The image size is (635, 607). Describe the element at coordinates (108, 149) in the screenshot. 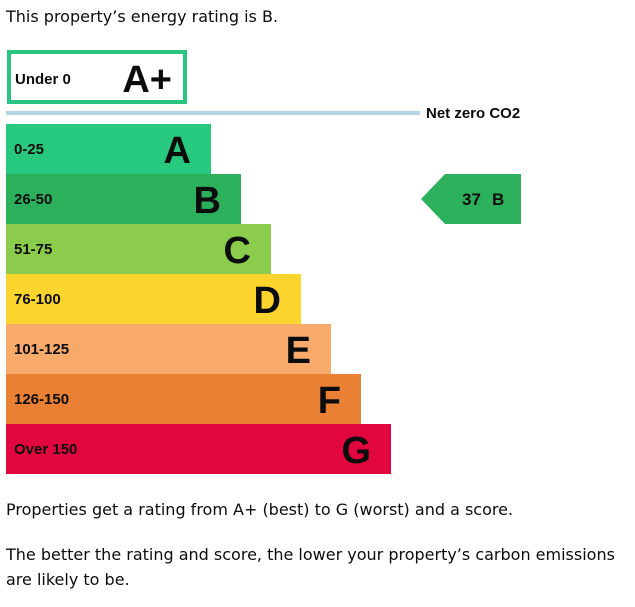

I see `band-a` at that location.